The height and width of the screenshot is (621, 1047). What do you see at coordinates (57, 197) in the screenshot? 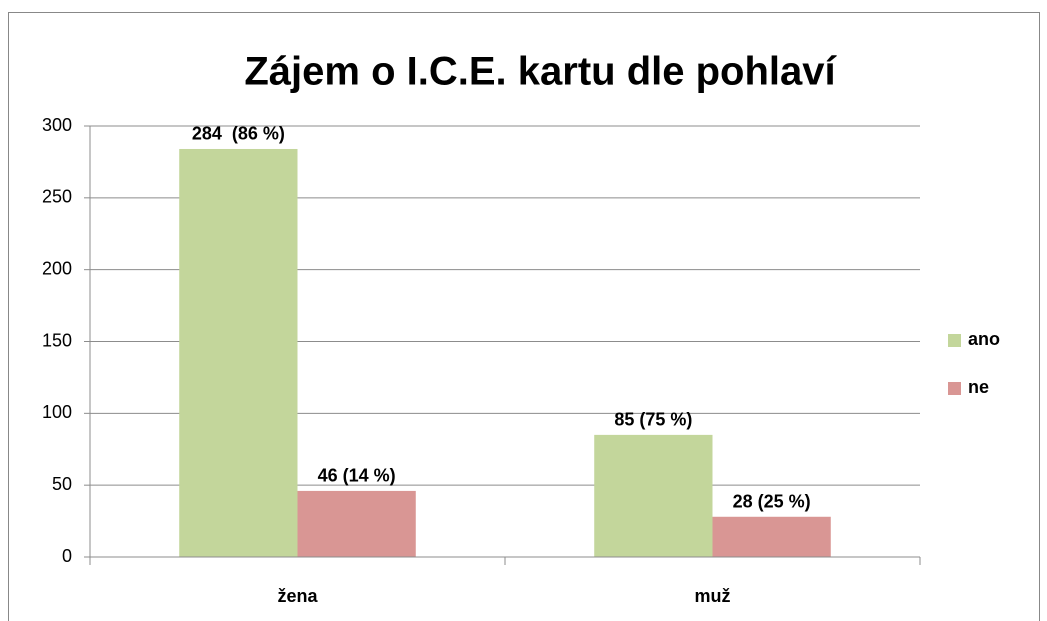
I see `y-tick-label: 250` at bounding box center [57, 197].